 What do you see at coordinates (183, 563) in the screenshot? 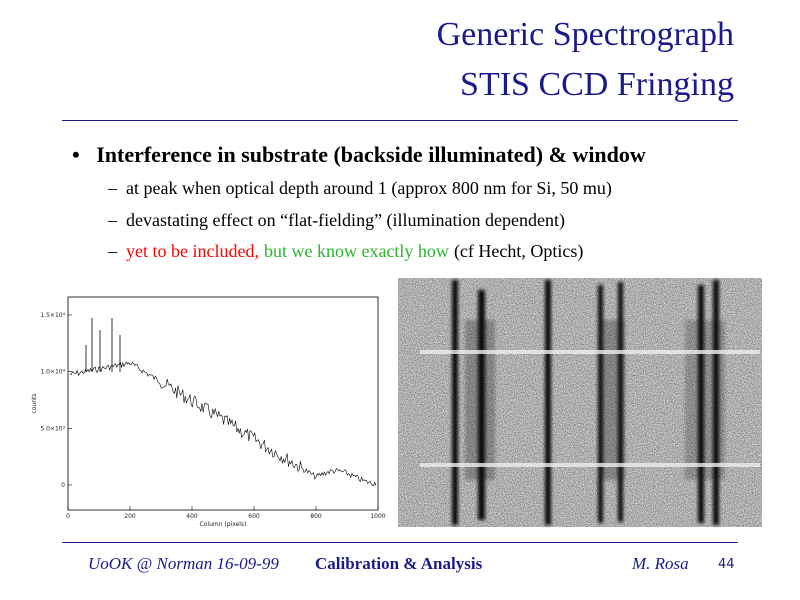
I see `footer-venue: UoOK @ Norman 16-09-99` at bounding box center [183, 563].